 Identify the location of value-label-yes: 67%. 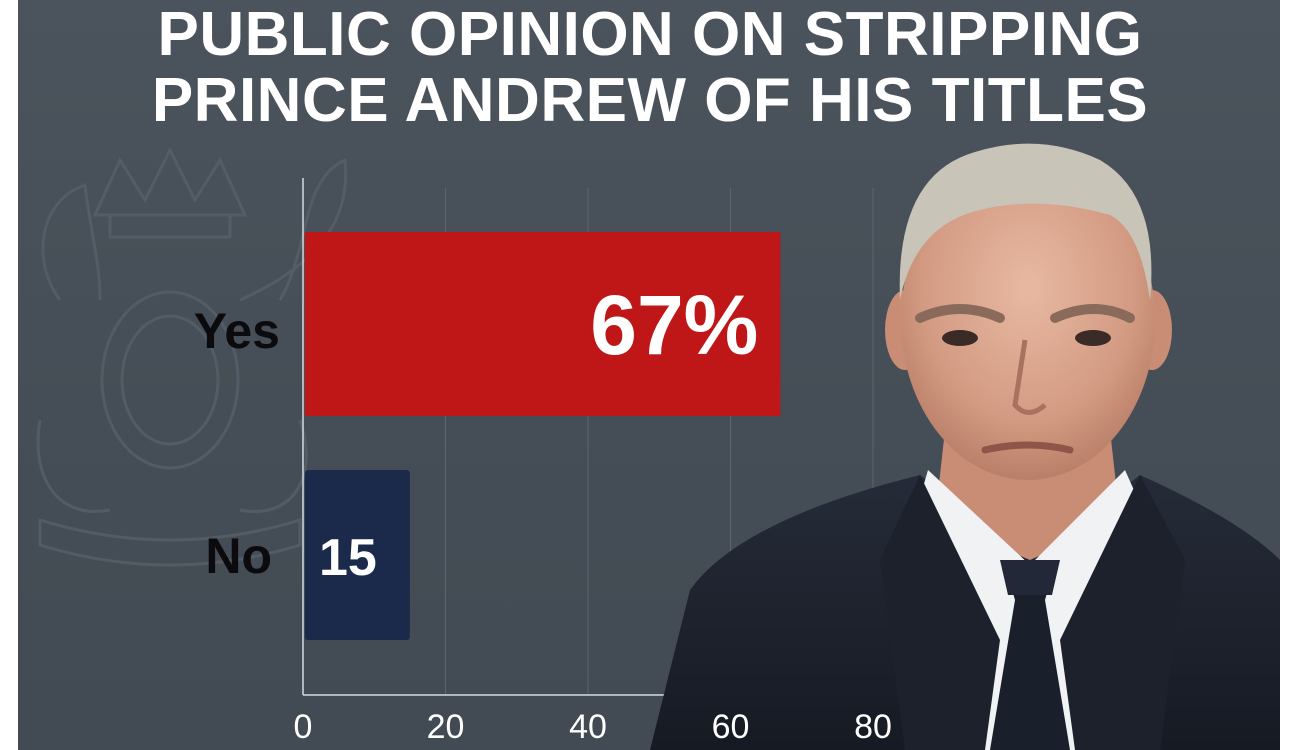
(674, 325).